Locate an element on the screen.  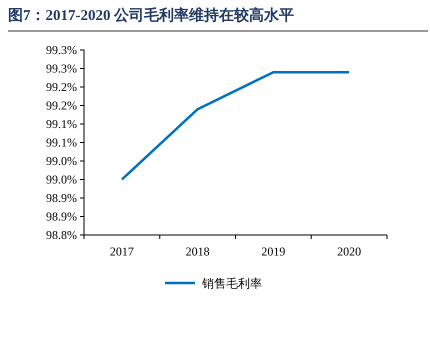
x-tick-label: 2017 is located at coordinates (122, 251).